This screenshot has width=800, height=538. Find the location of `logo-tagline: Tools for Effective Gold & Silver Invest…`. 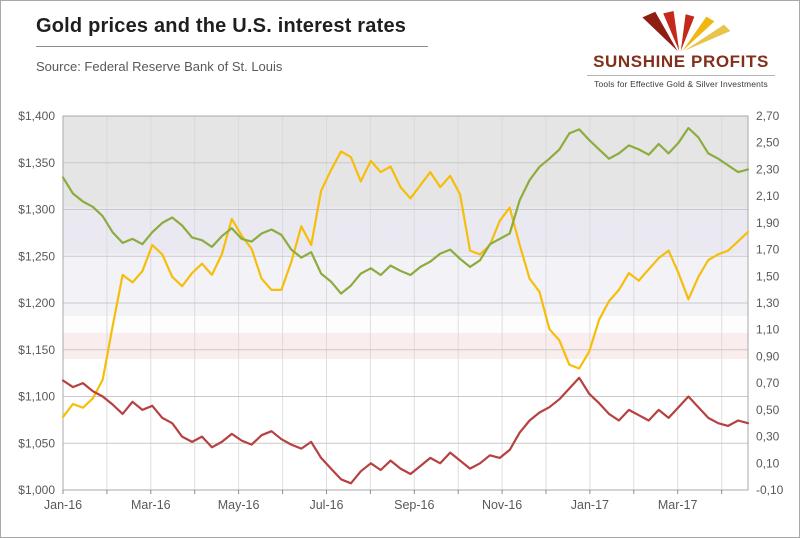

logo-tagline: Tools for Effective Gold & Silver Invest… is located at coordinates (681, 82).